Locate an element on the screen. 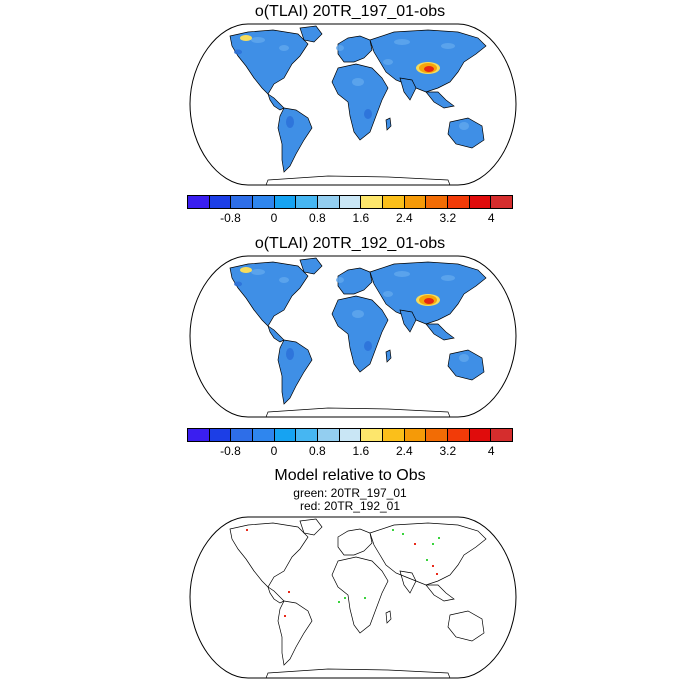 The image size is (700, 700). asia-land is located at coordinates (428, 61).